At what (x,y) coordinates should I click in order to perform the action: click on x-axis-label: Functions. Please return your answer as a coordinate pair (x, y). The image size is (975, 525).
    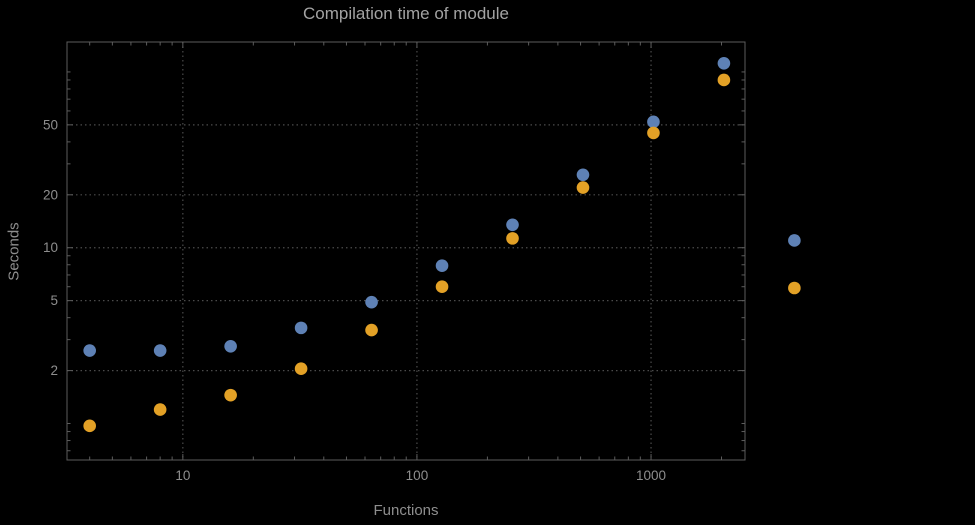
    Looking at the image, I should click on (406, 510).